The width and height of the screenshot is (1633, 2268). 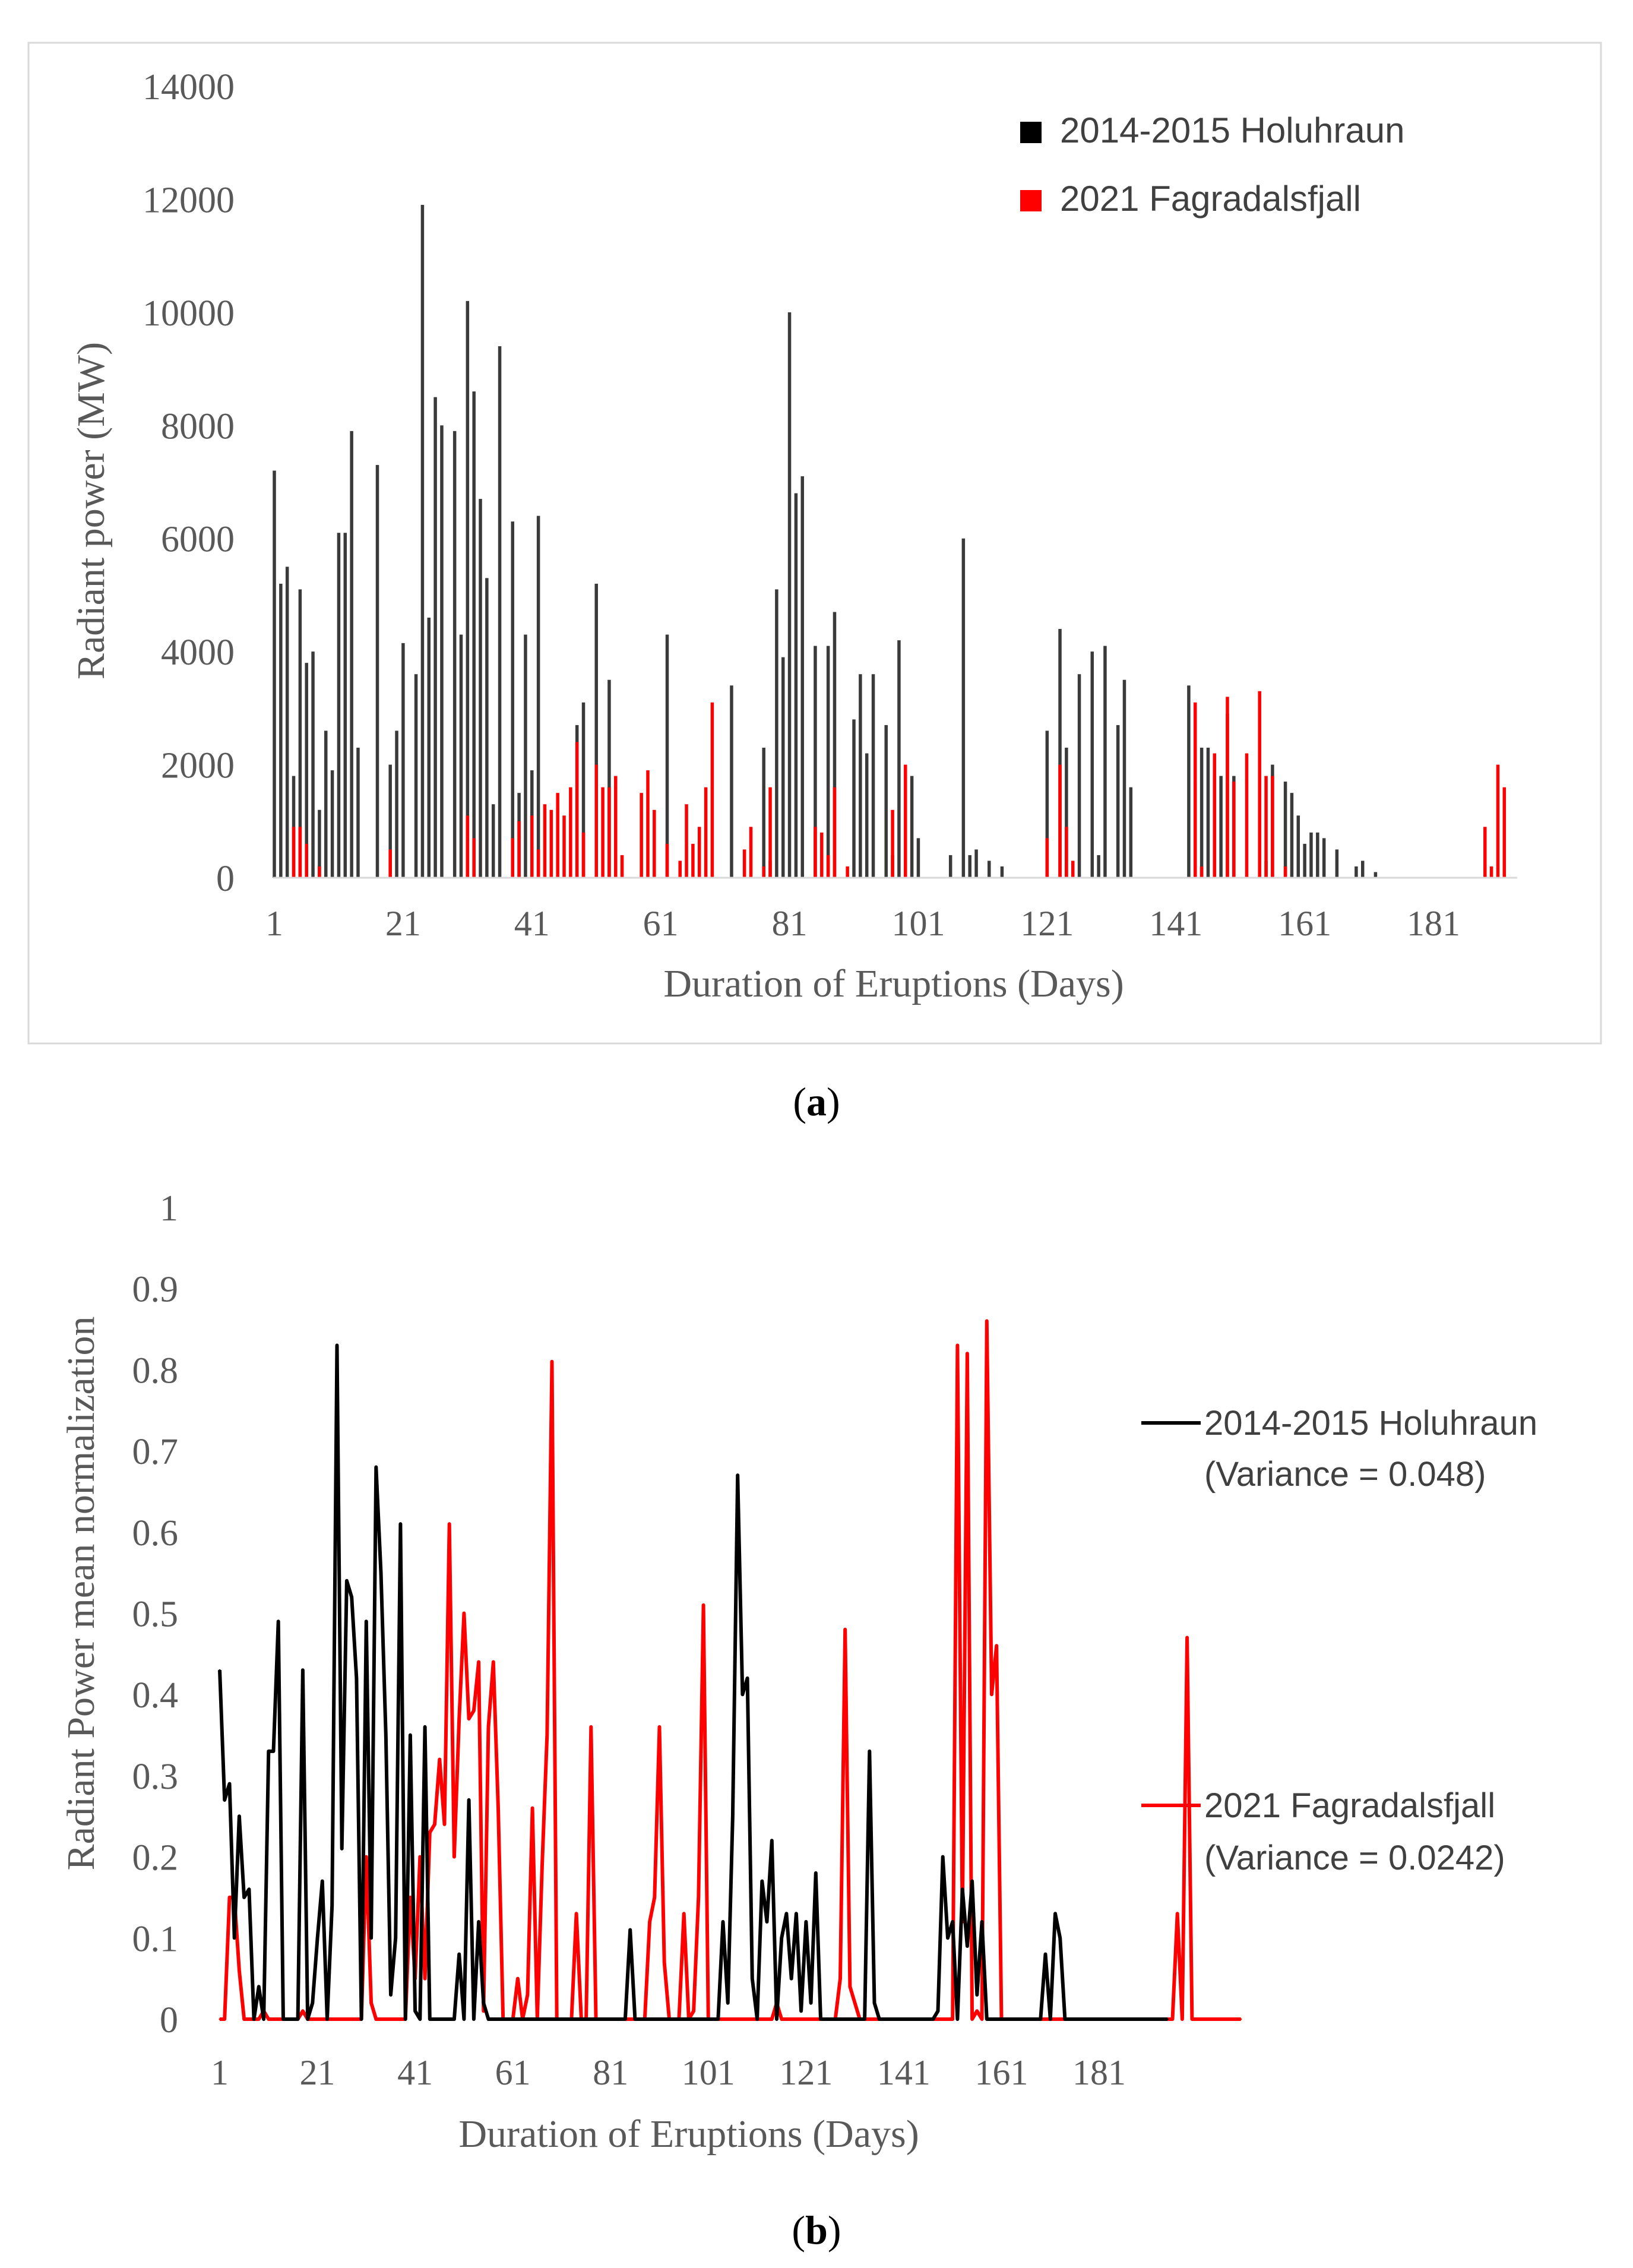 I want to click on chart-a-ytick-label: 10000, so click(x=189, y=313).